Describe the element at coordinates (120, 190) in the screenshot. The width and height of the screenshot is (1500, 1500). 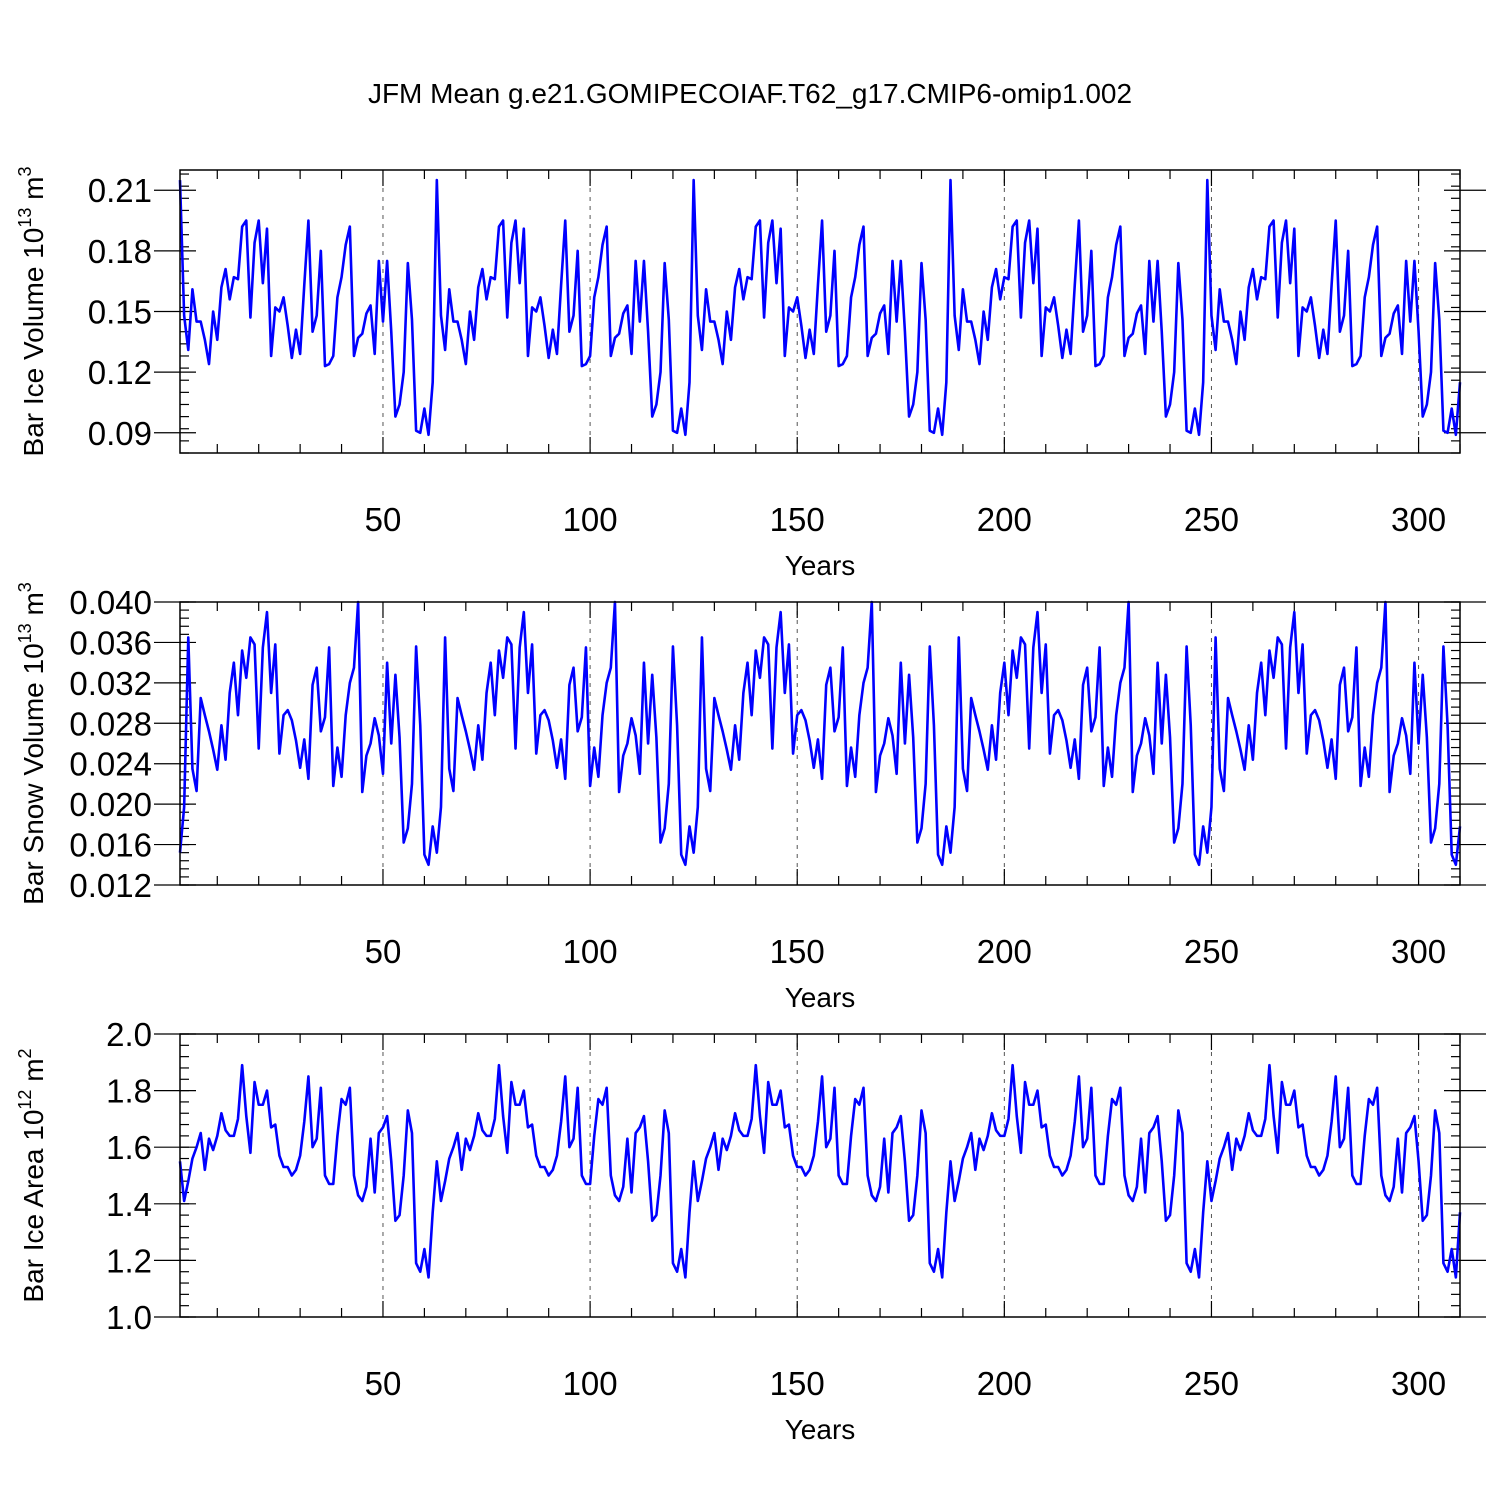
I see `y-tick-label: 0.21` at that location.